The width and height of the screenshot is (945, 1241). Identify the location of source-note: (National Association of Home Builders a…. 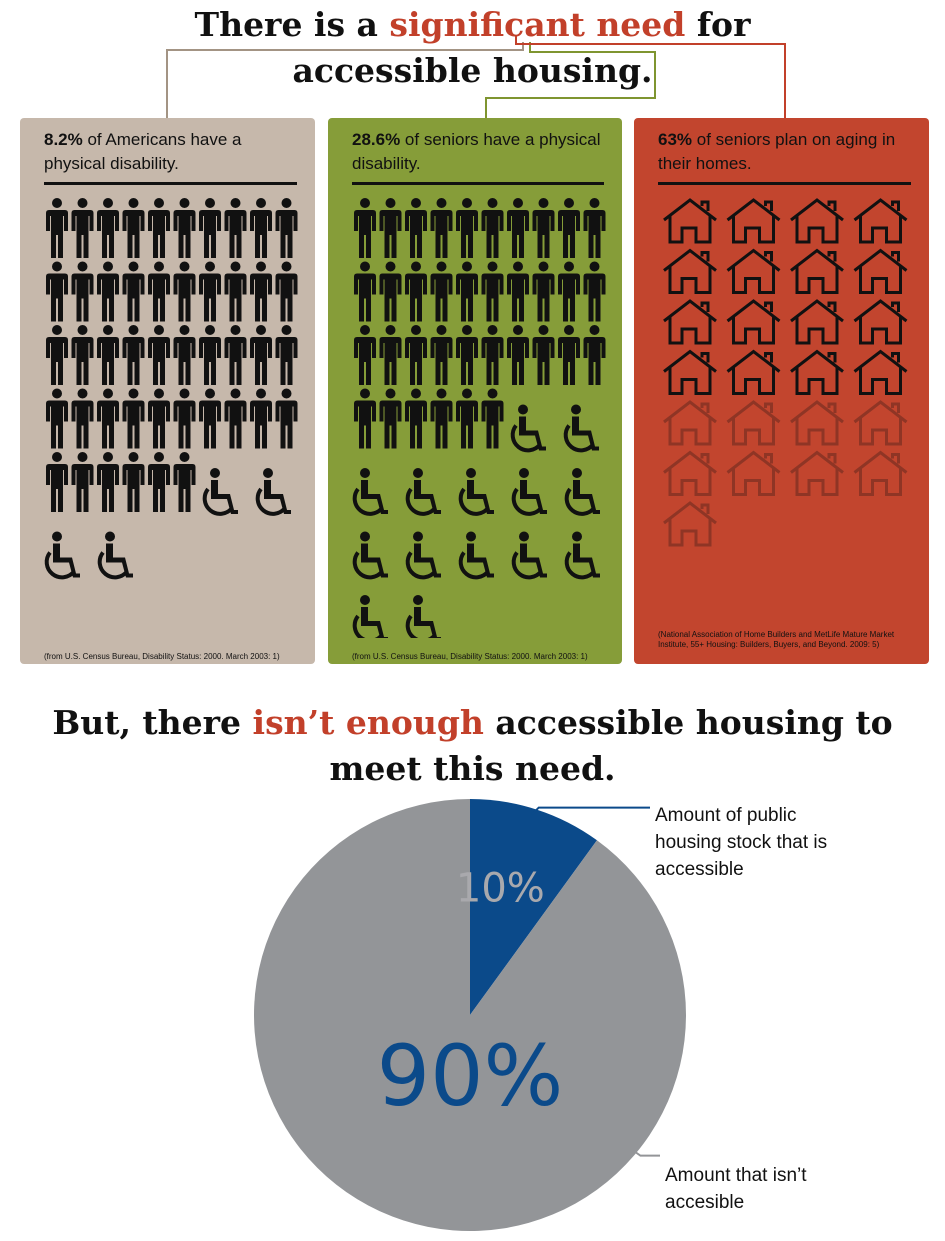
(776, 639).